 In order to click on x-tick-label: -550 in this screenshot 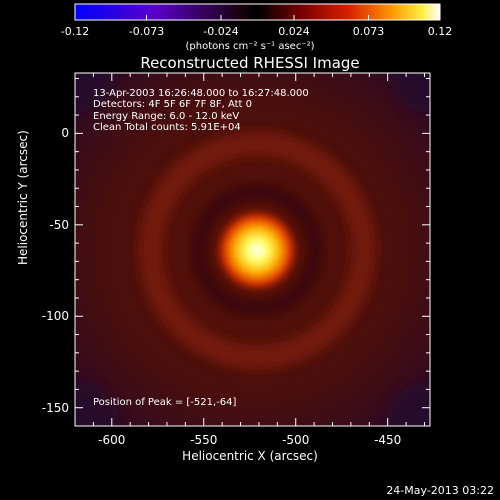, I will do `click(204, 440)`.